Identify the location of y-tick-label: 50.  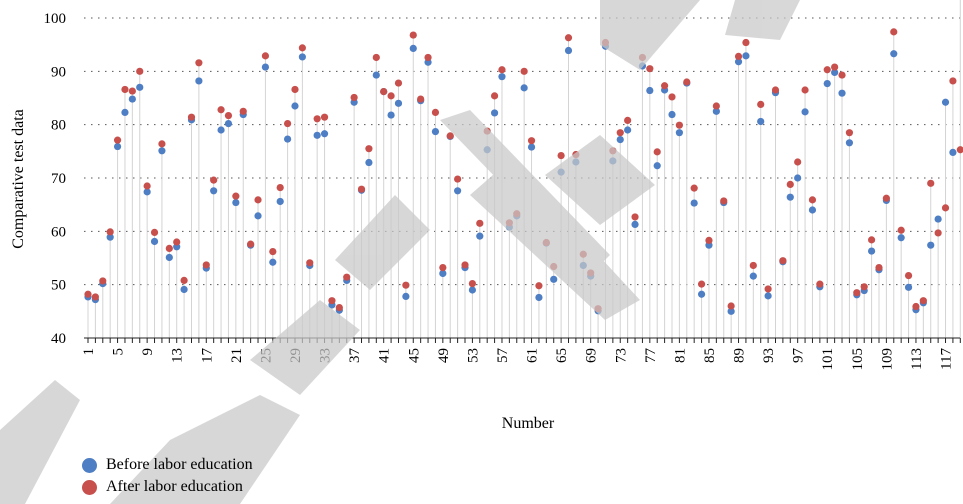
(58, 286).